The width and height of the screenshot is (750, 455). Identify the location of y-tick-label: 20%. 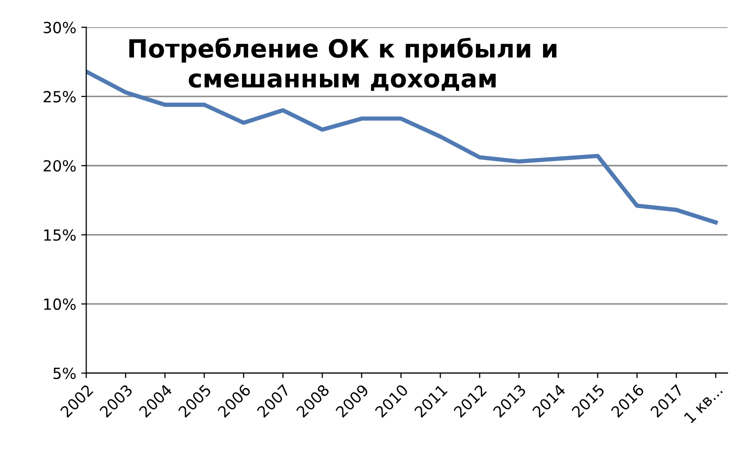
(60, 166).